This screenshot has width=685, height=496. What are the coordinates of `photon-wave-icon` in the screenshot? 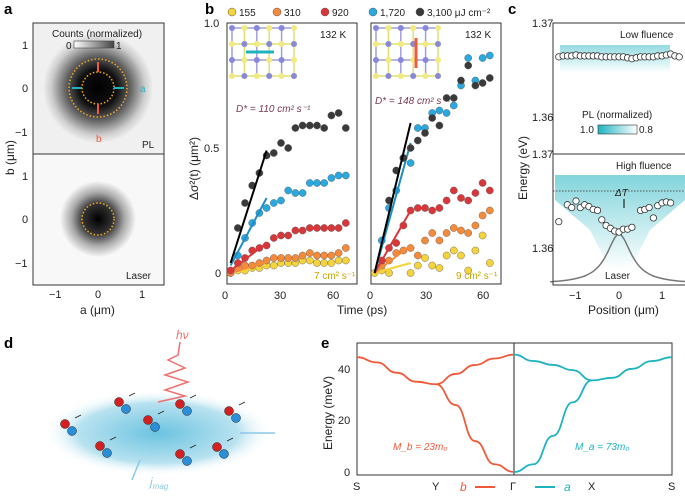 It's located at (174, 372).